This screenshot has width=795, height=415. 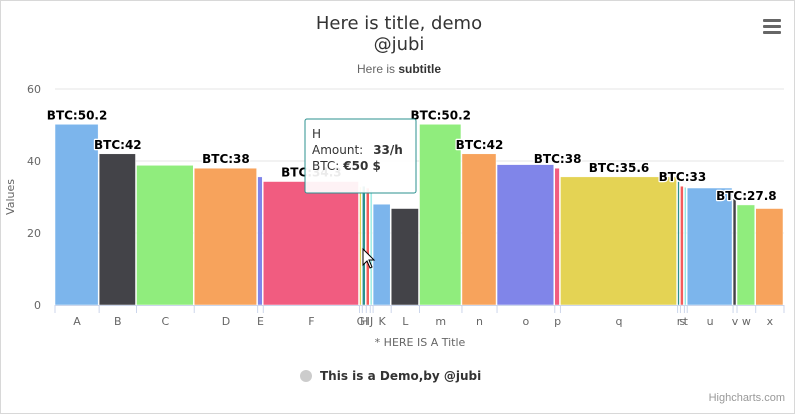 I want to click on x-axis-title: * HERE IS A Title, so click(x=420, y=342).